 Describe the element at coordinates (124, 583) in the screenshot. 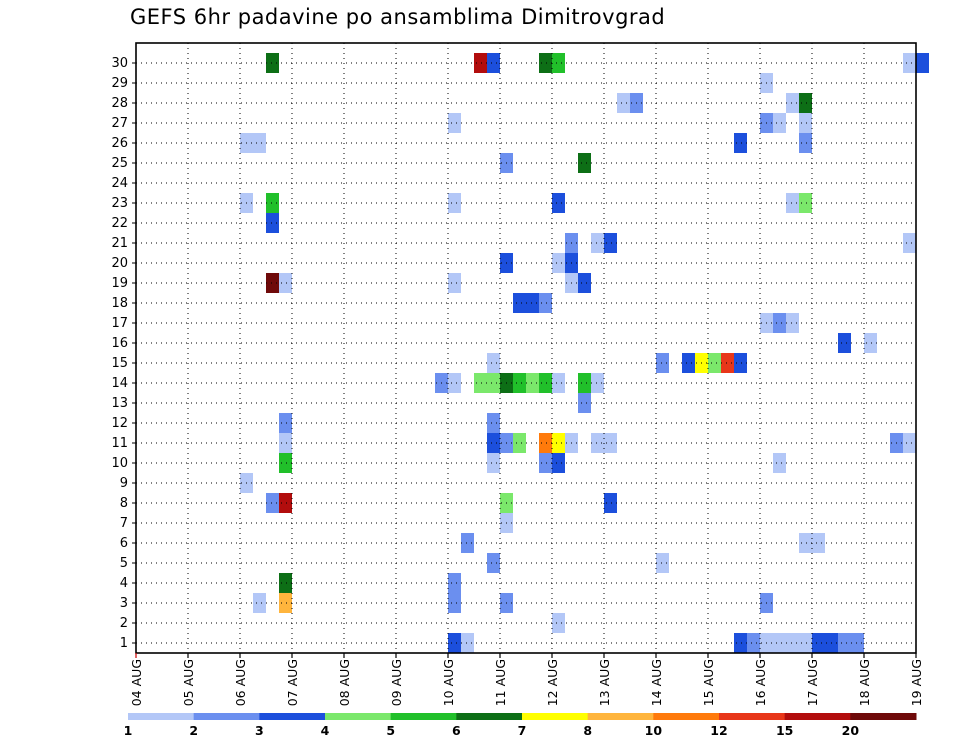

I see `y-tick-label: 4` at that location.